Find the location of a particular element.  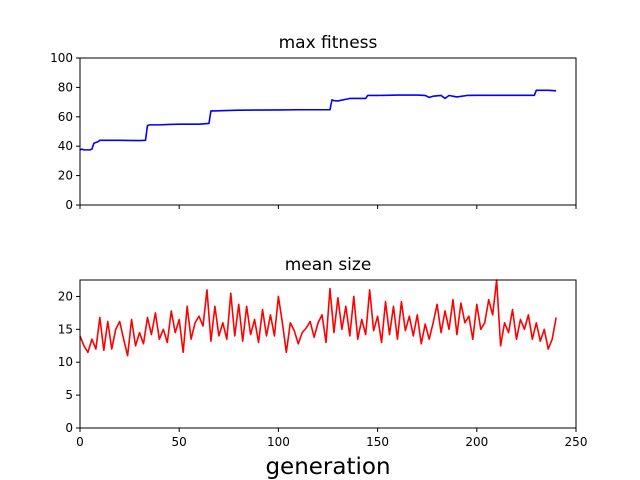

y-tick-label: 60 is located at coordinates (65, 117).